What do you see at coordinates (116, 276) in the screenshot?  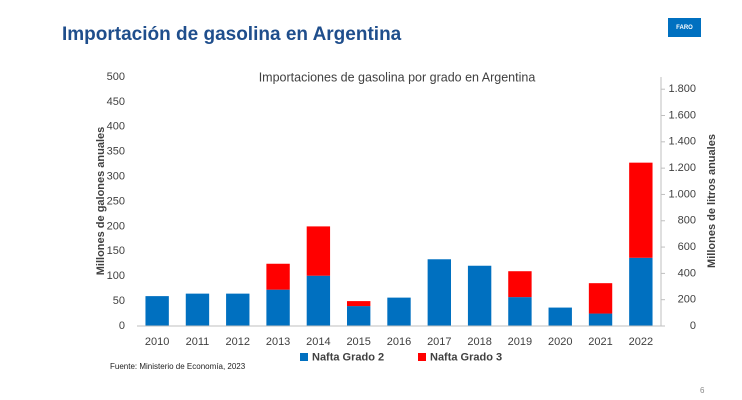 I see `y-tick-label: 100` at bounding box center [116, 276].